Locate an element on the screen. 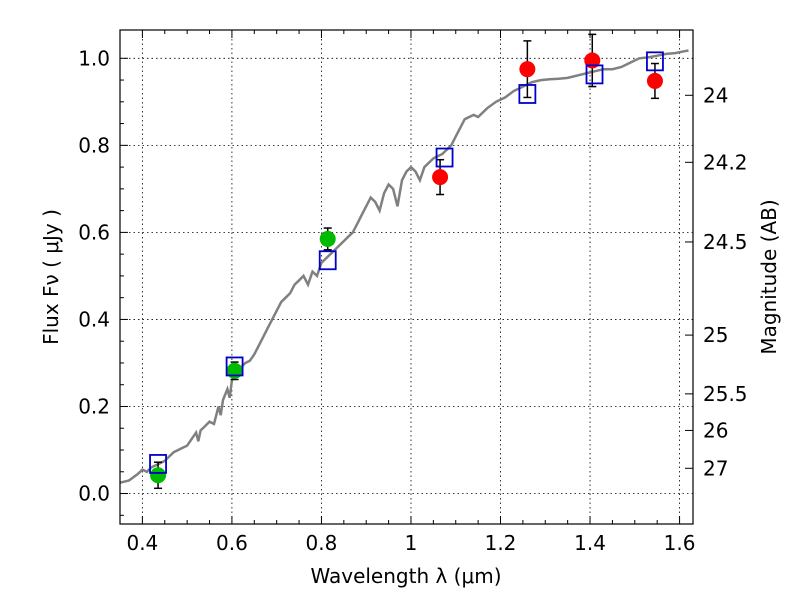 Image resolution: width=800 pixels, height=600 pixels. magnitude-tick-label: 24.2 is located at coordinates (725, 162).